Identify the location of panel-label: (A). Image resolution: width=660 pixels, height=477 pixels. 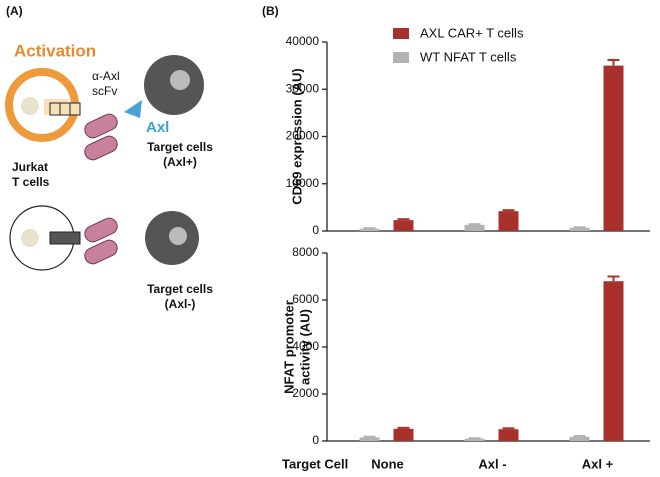
(14, 11).